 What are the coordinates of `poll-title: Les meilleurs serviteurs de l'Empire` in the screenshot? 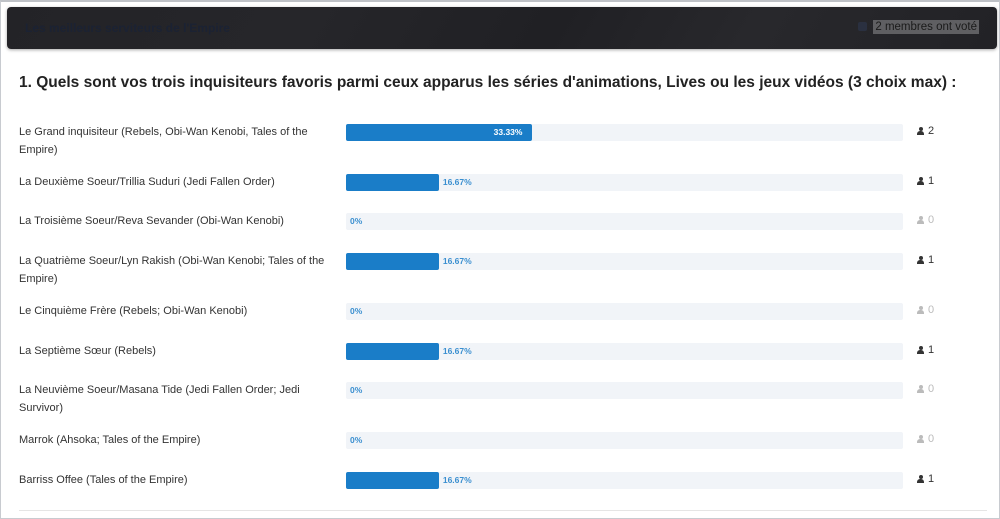 It's located at (127, 28).